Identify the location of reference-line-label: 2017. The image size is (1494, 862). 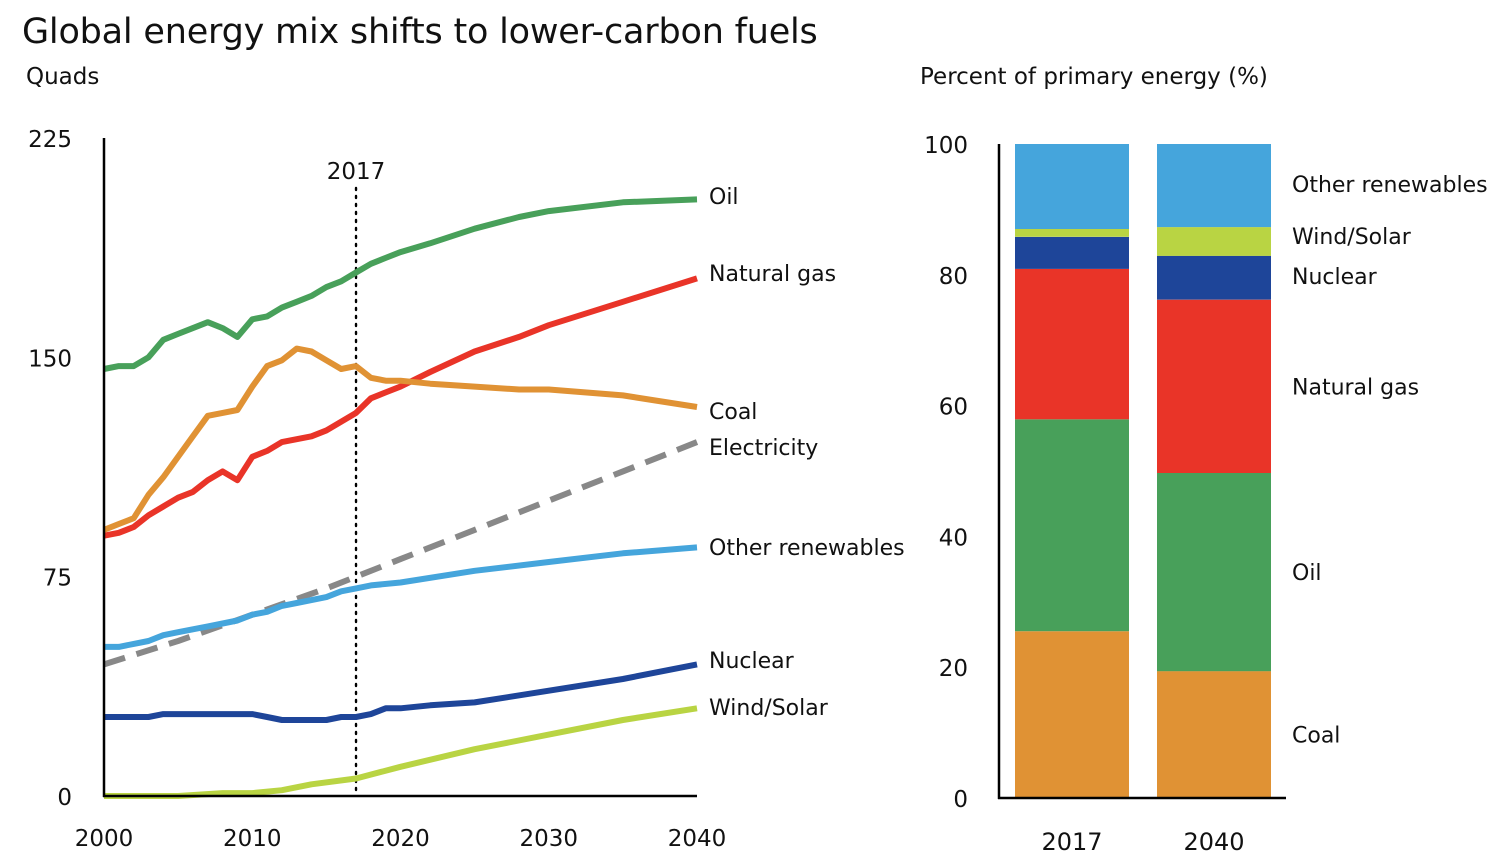
(356, 172).